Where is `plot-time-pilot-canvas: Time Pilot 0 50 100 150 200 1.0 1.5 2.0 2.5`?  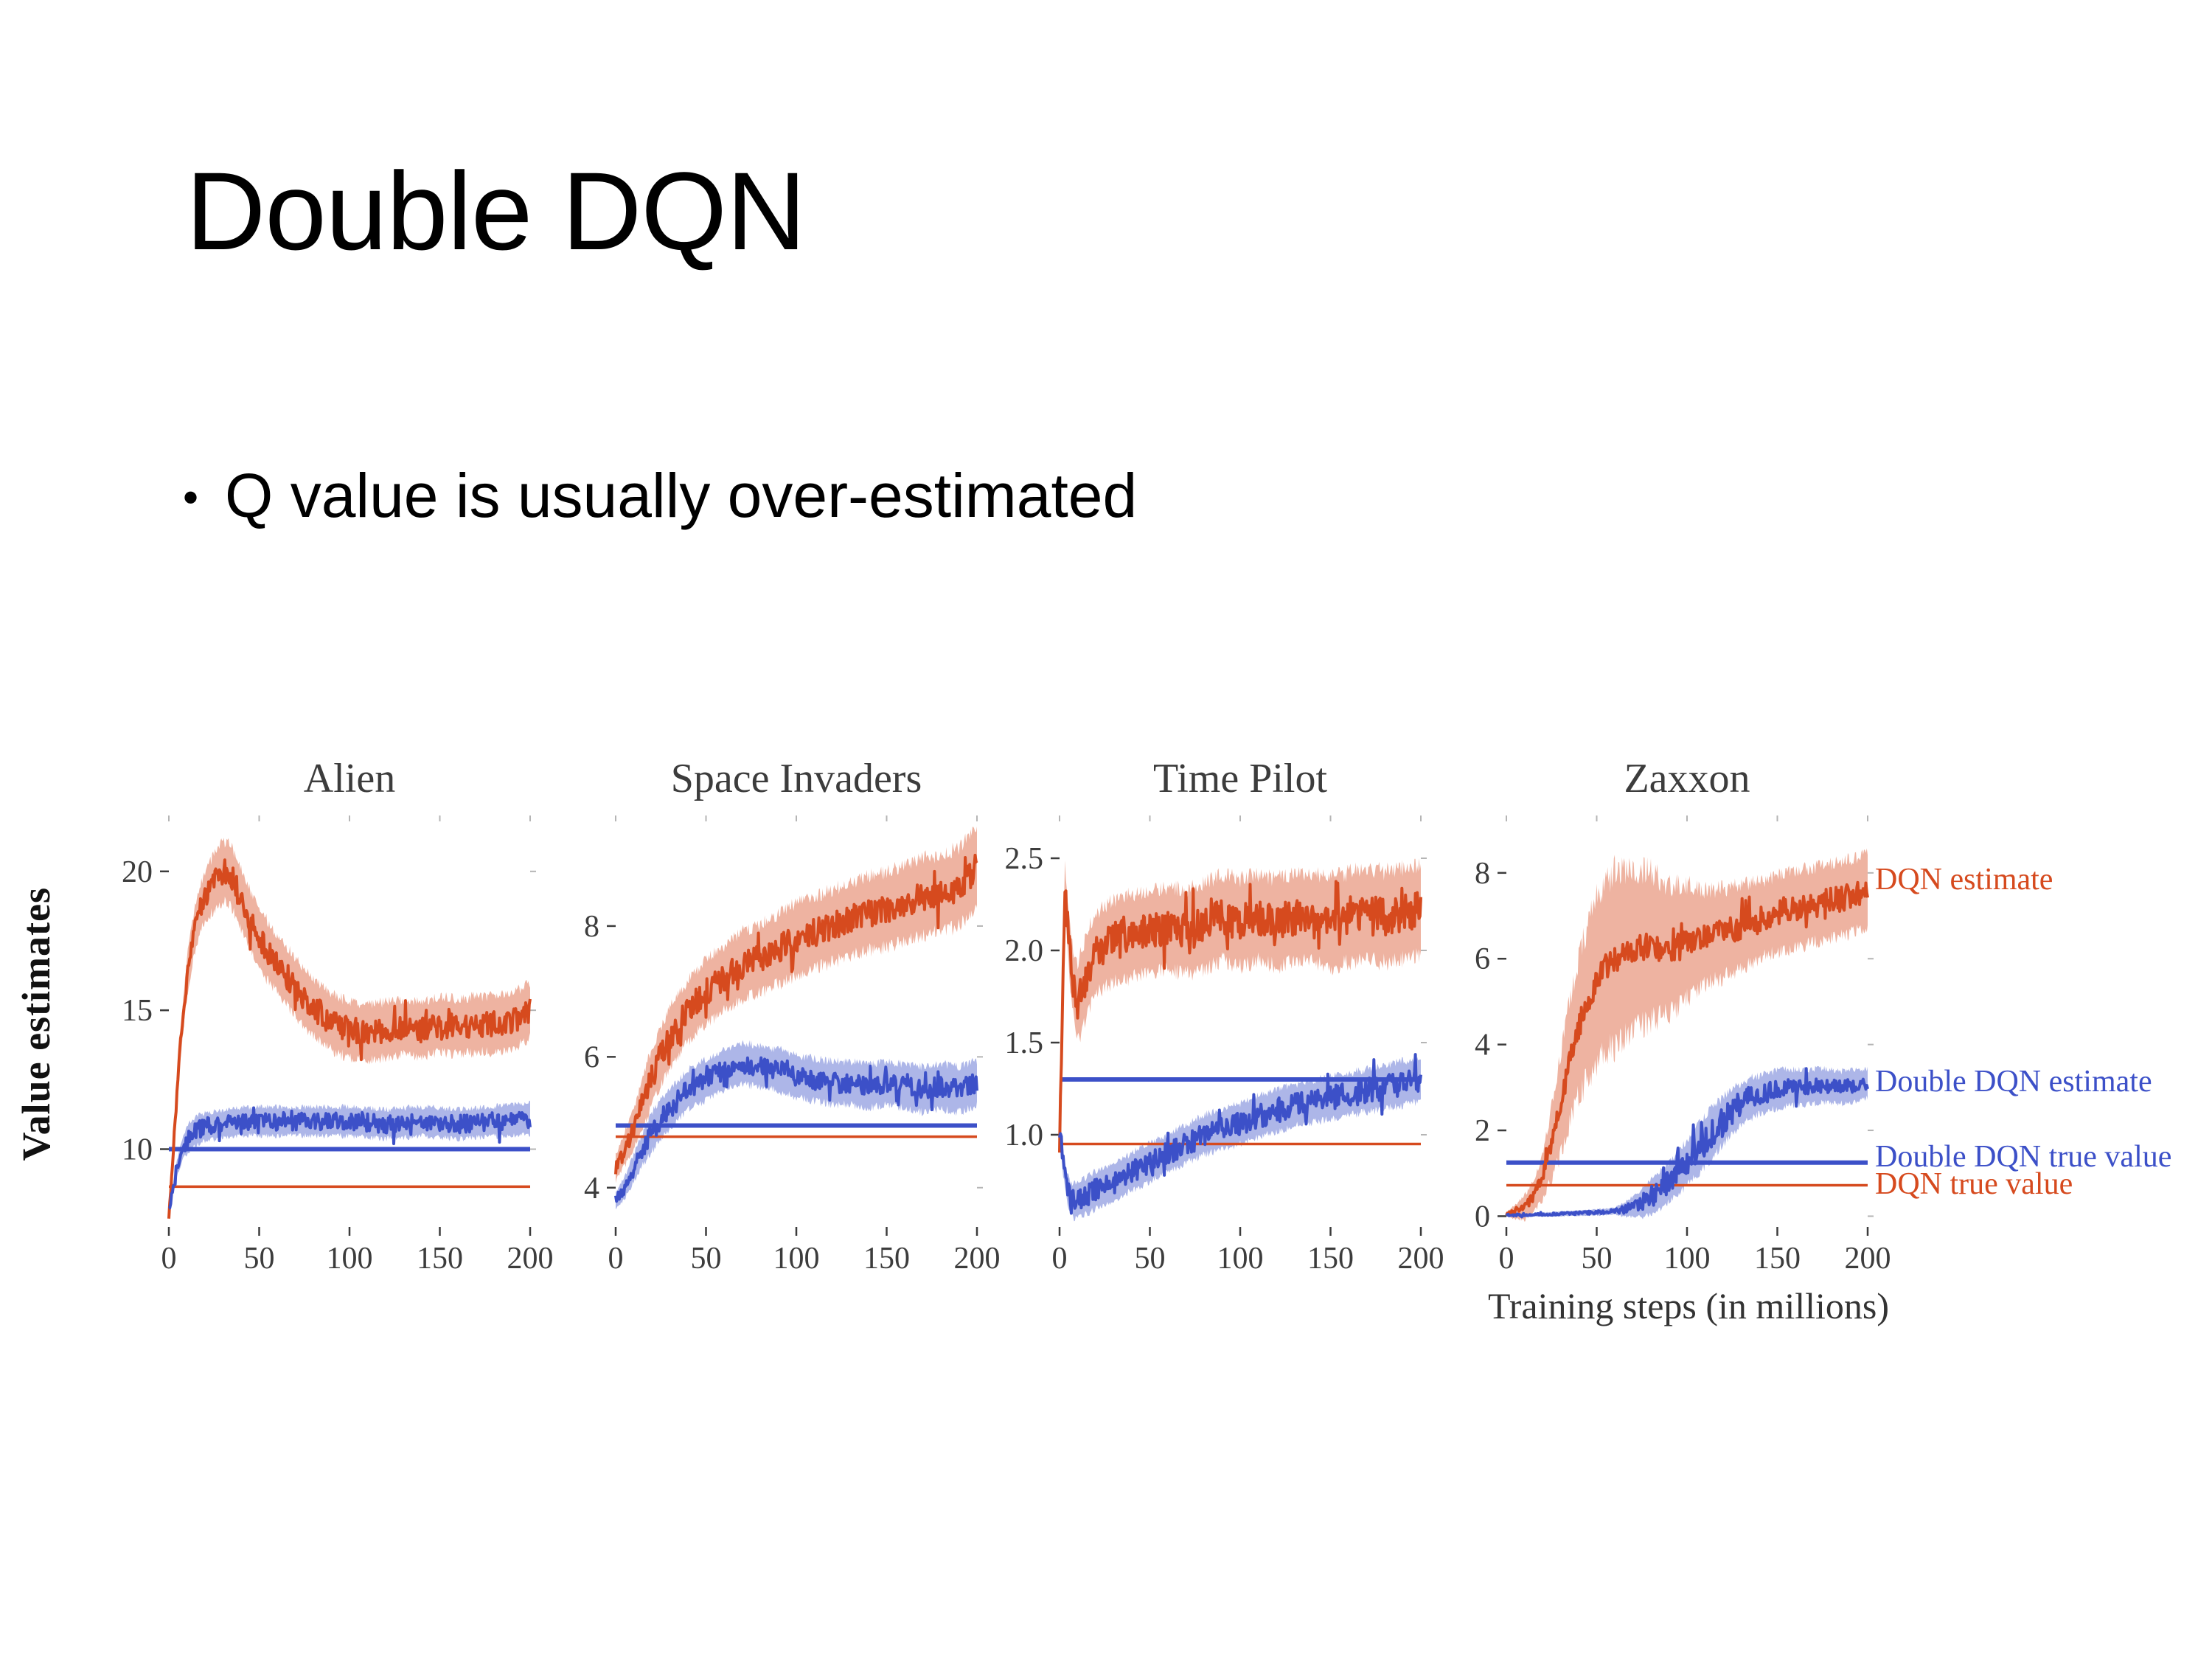 plot-time-pilot-canvas: Time Pilot 0 50 100 150 200 1.0 1.5 2.0 2.5 is located at coordinates (1224, 1016).